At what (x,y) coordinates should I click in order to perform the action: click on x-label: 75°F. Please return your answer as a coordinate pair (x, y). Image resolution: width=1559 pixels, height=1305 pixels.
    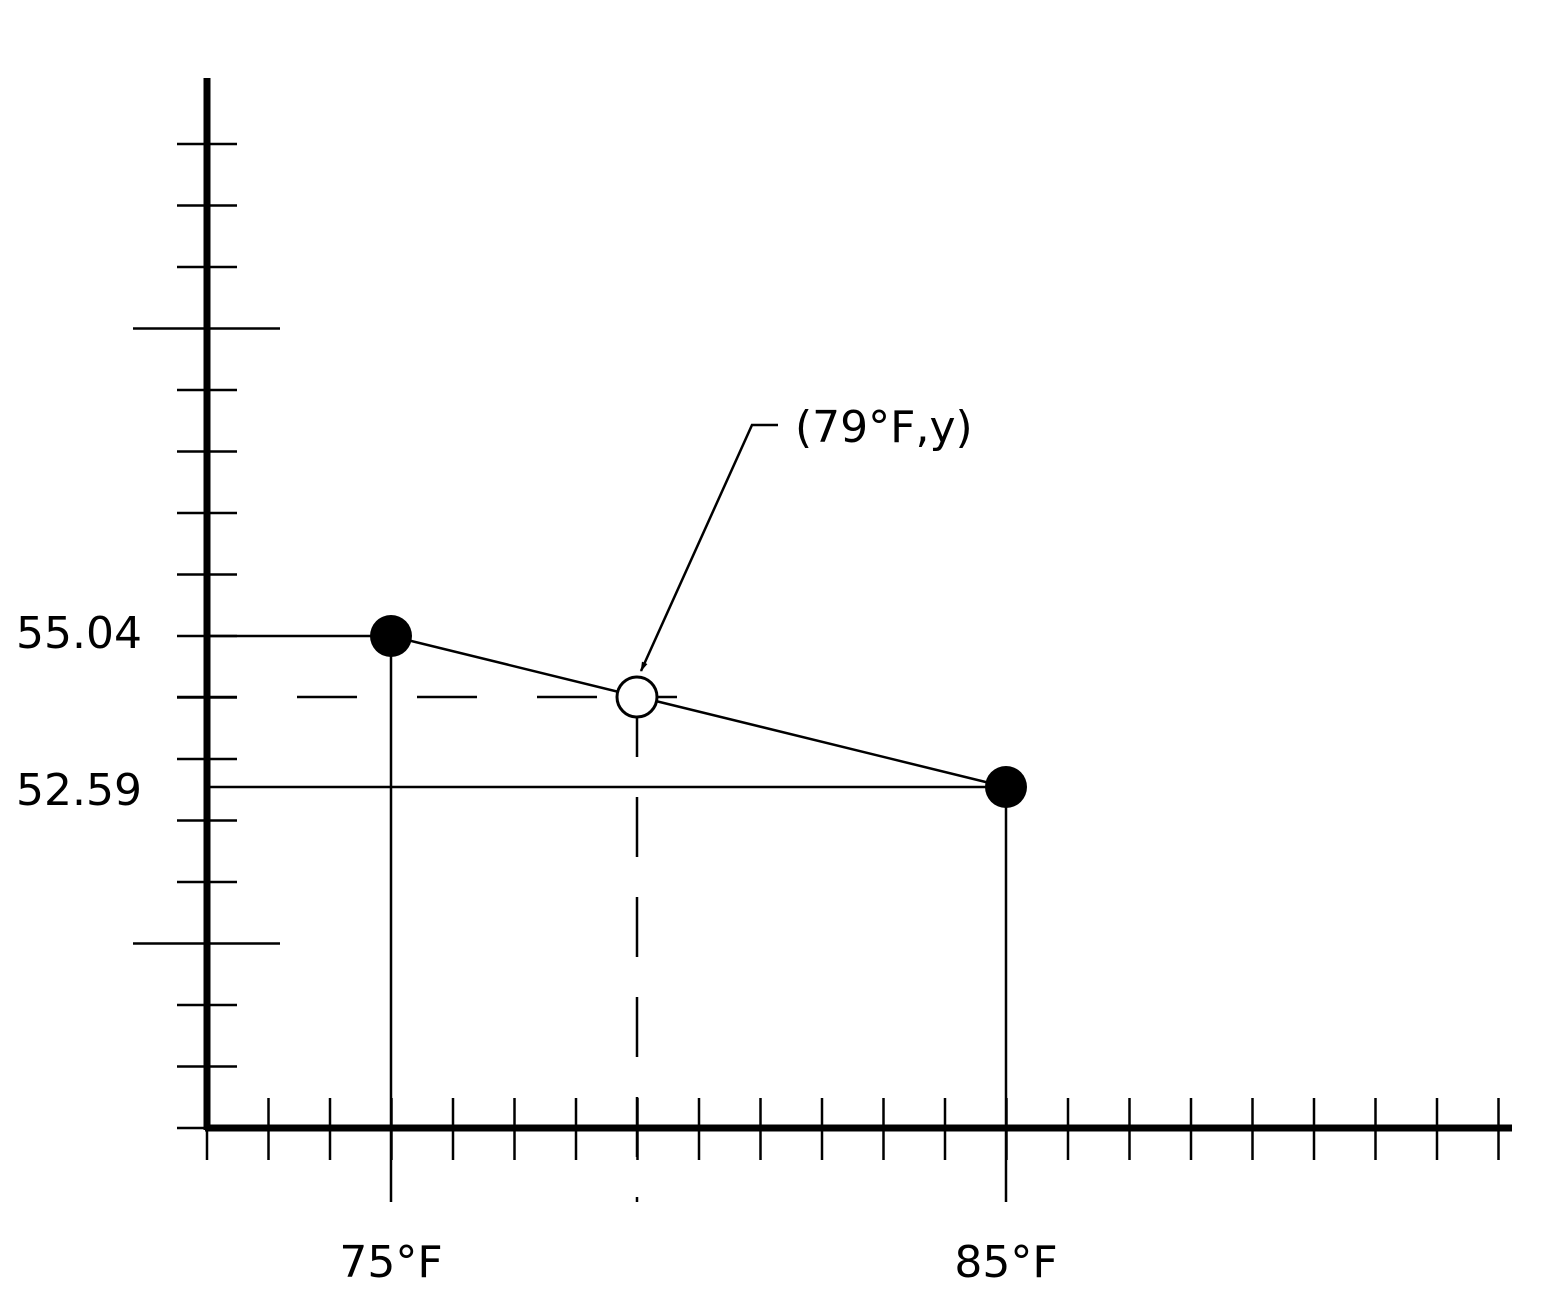
    Looking at the image, I should click on (390, 1262).